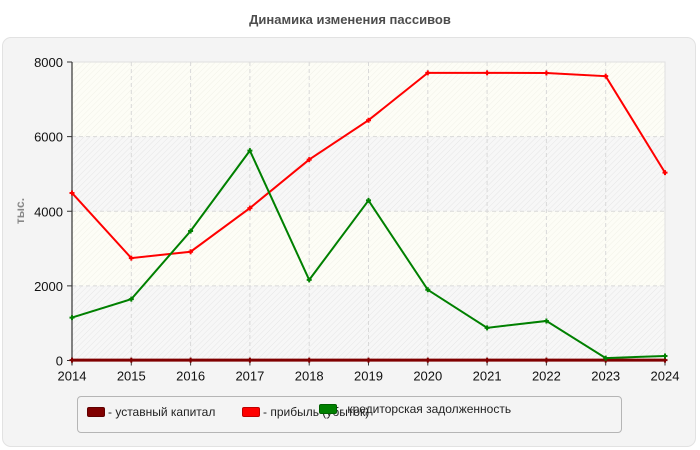  I want to click on x-tick-label: 2023, so click(605, 376).